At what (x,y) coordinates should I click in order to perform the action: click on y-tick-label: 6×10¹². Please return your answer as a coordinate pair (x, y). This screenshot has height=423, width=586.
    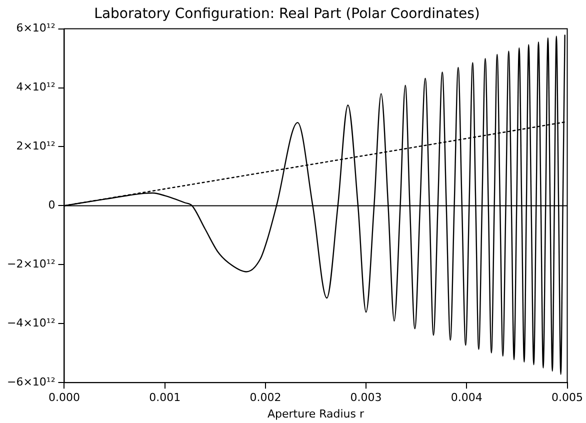
    Looking at the image, I should click on (36, 28).